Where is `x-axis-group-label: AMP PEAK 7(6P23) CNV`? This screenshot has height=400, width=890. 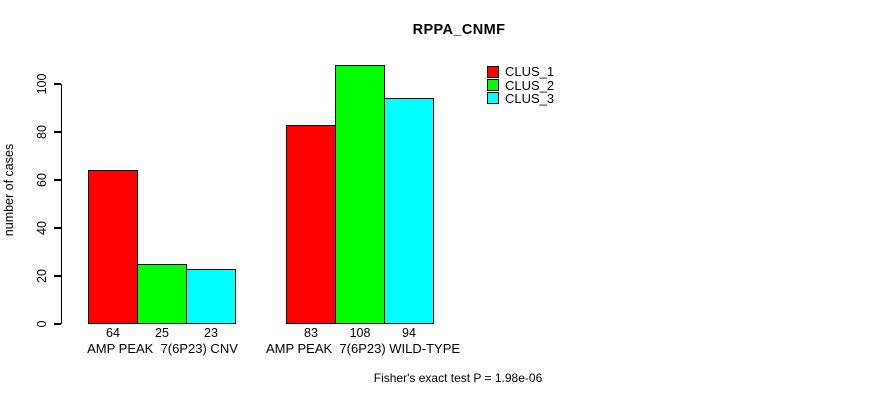 x-axis-group-label: AMP PEAK 7(6P23) CNV is located at coordinates (162, 348).